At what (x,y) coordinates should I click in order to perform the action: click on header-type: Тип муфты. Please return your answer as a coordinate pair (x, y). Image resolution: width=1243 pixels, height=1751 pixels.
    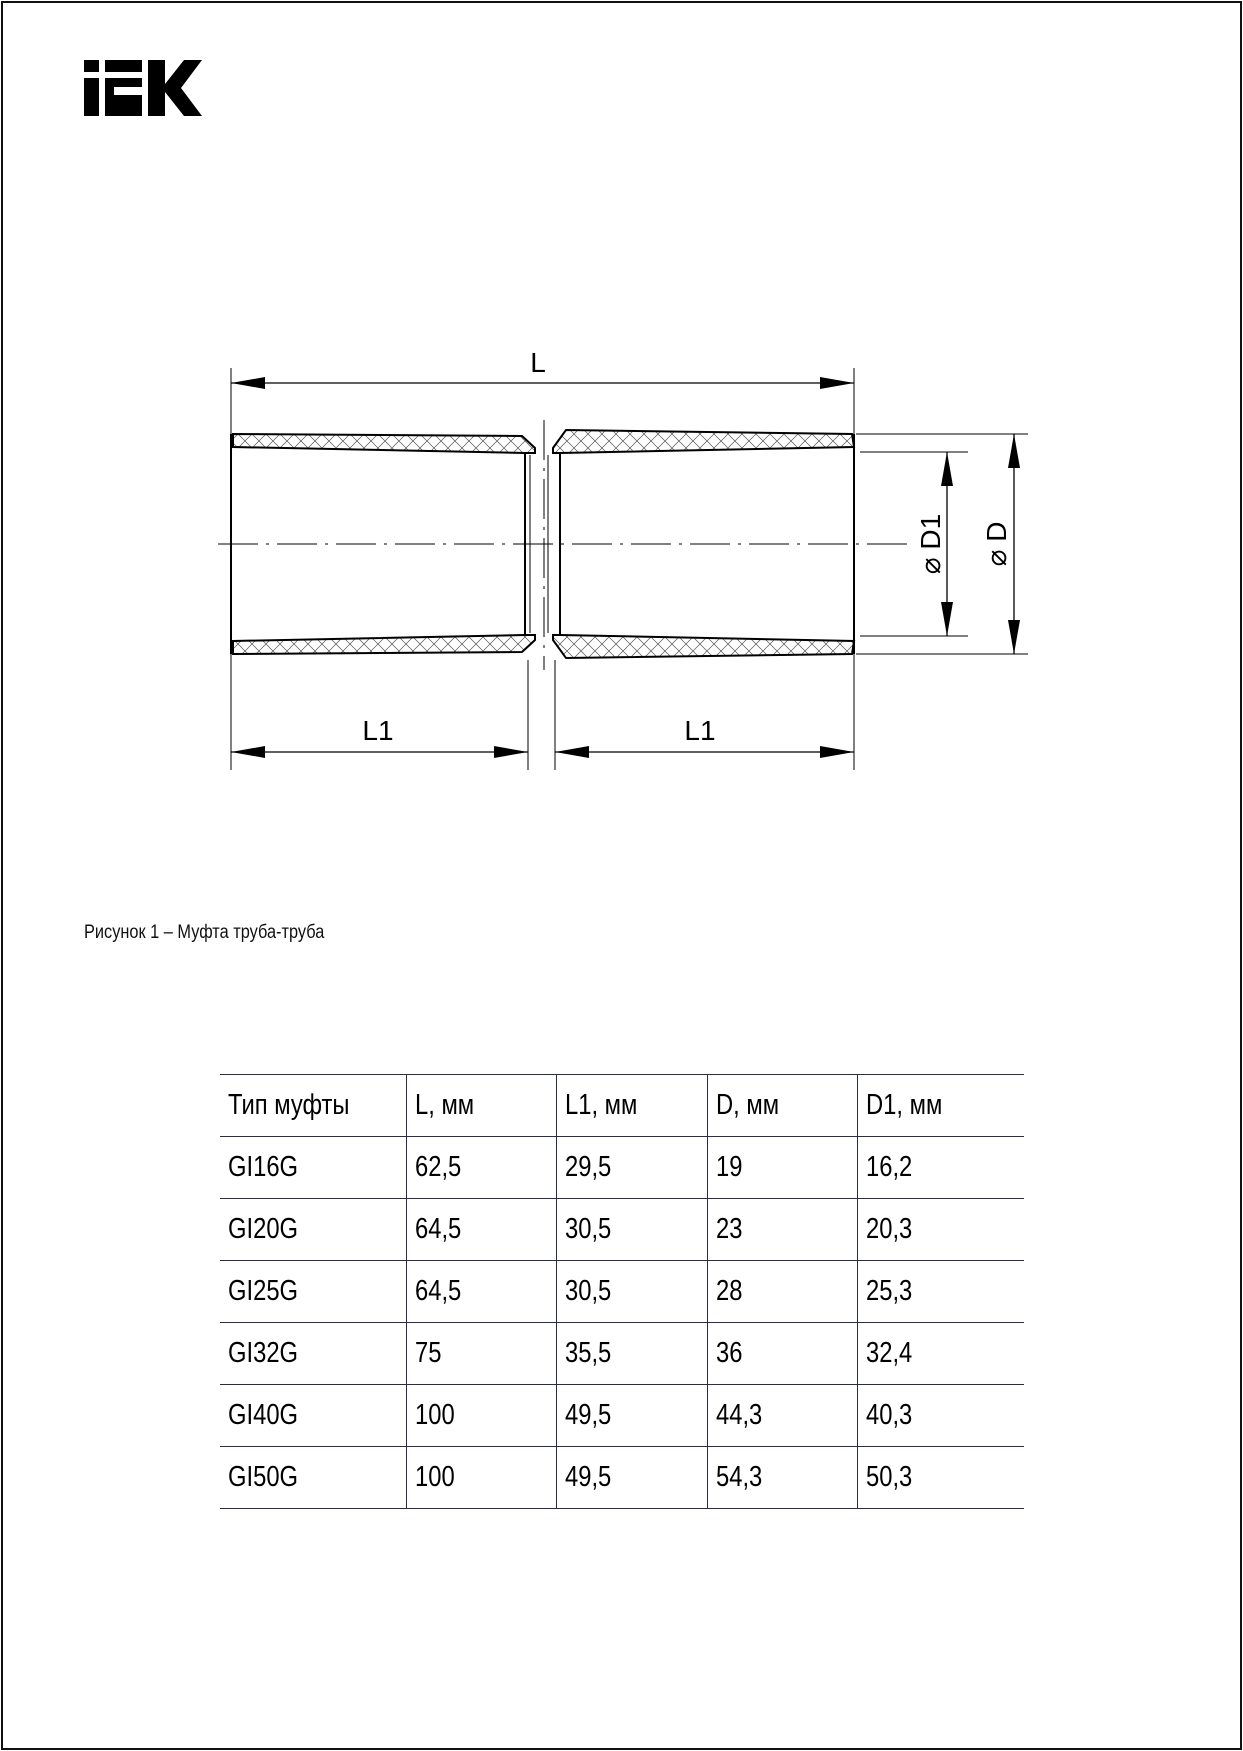
    Looking at the image, I should click on (289, 1105).